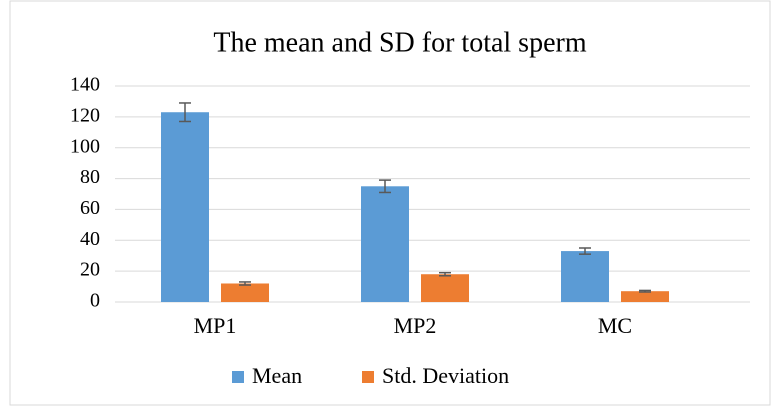  What do you see at coordinates (90, 208) in the screenshot?
I see `y-tick-label: 60` at bounding box center [90, 208].